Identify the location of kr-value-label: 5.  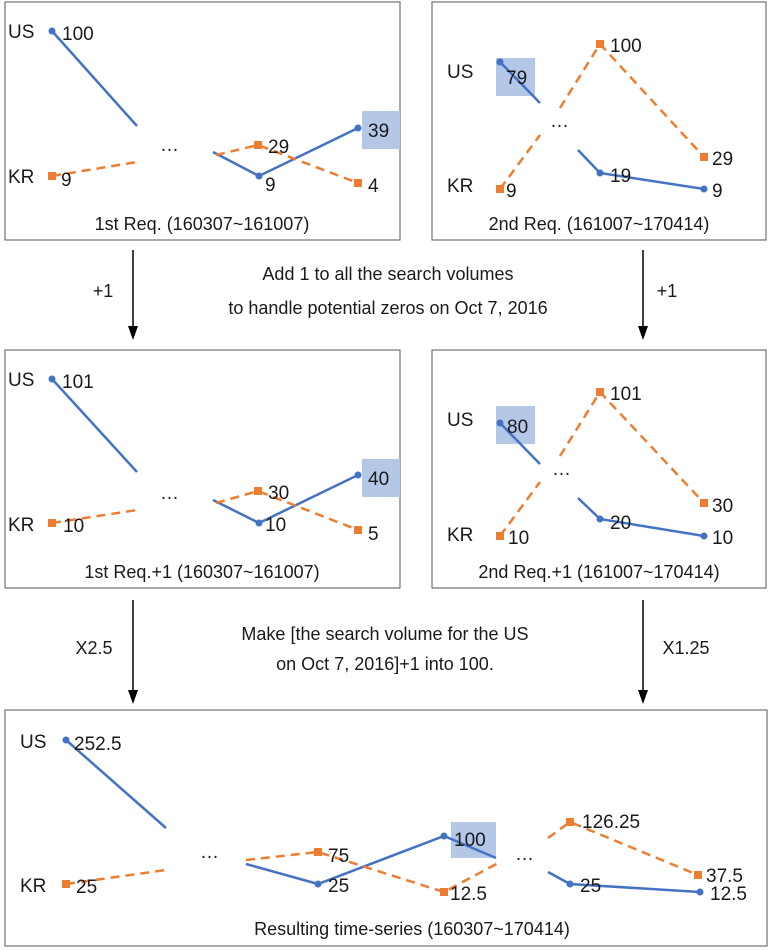
(373, 534).